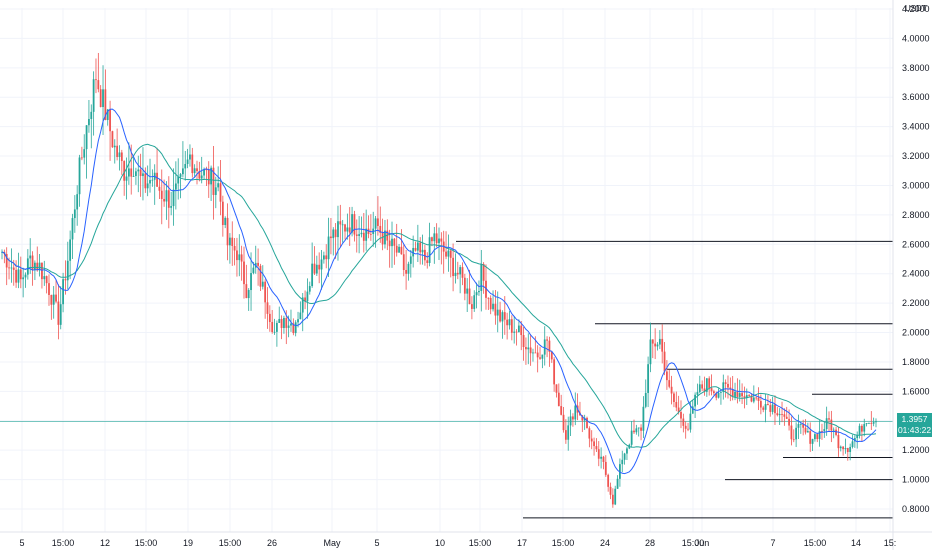 This screenshot has height=550, width=932. I want to click on x-tick-label: 14, so click(856, 543).